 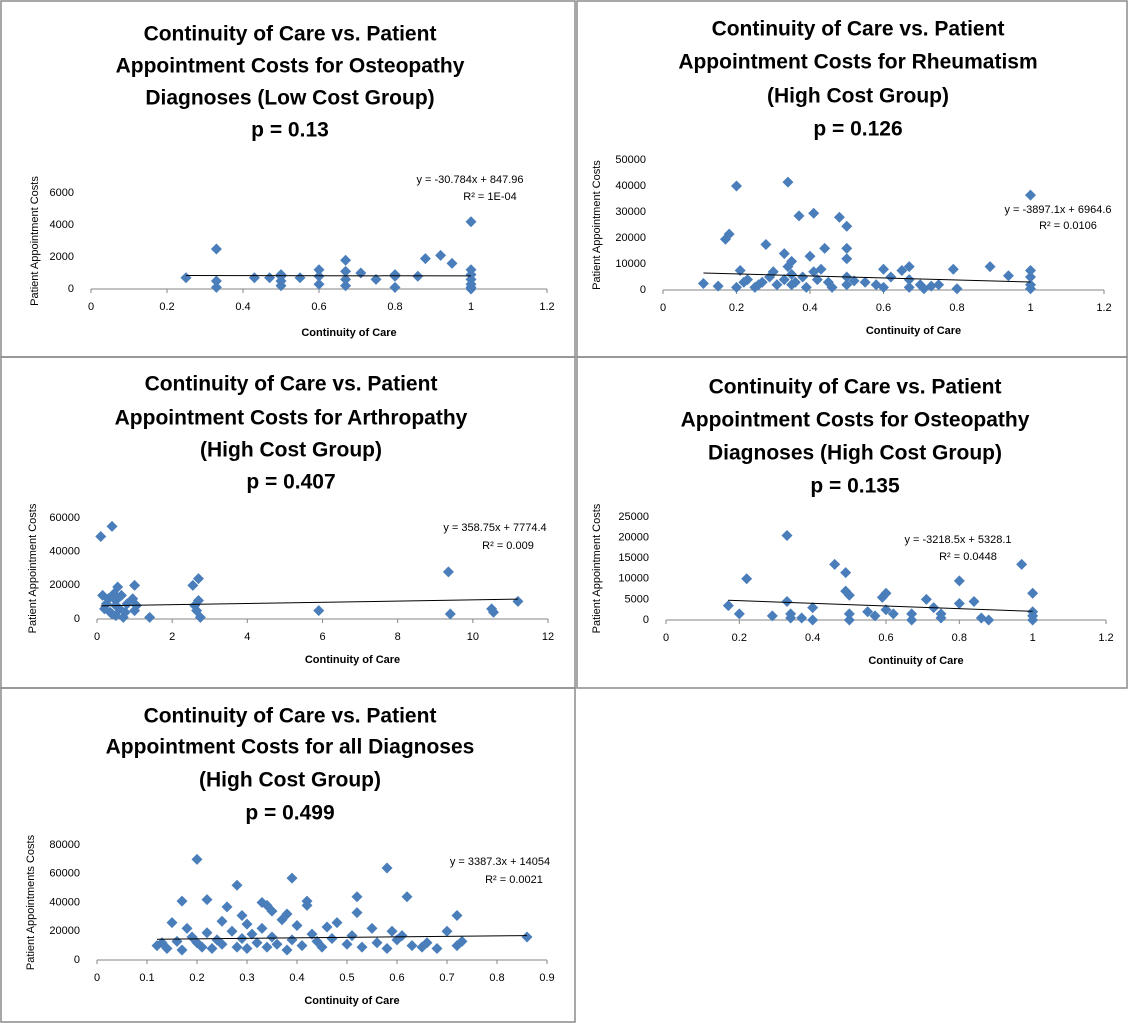 I want to click on chart-title: Diagnoses (Low Cost Group), so click(x=289, y=98).